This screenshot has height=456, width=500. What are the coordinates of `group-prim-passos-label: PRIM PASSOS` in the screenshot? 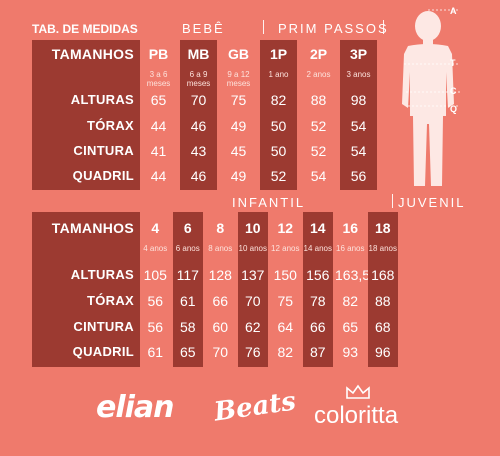 It's located at (333, 28).